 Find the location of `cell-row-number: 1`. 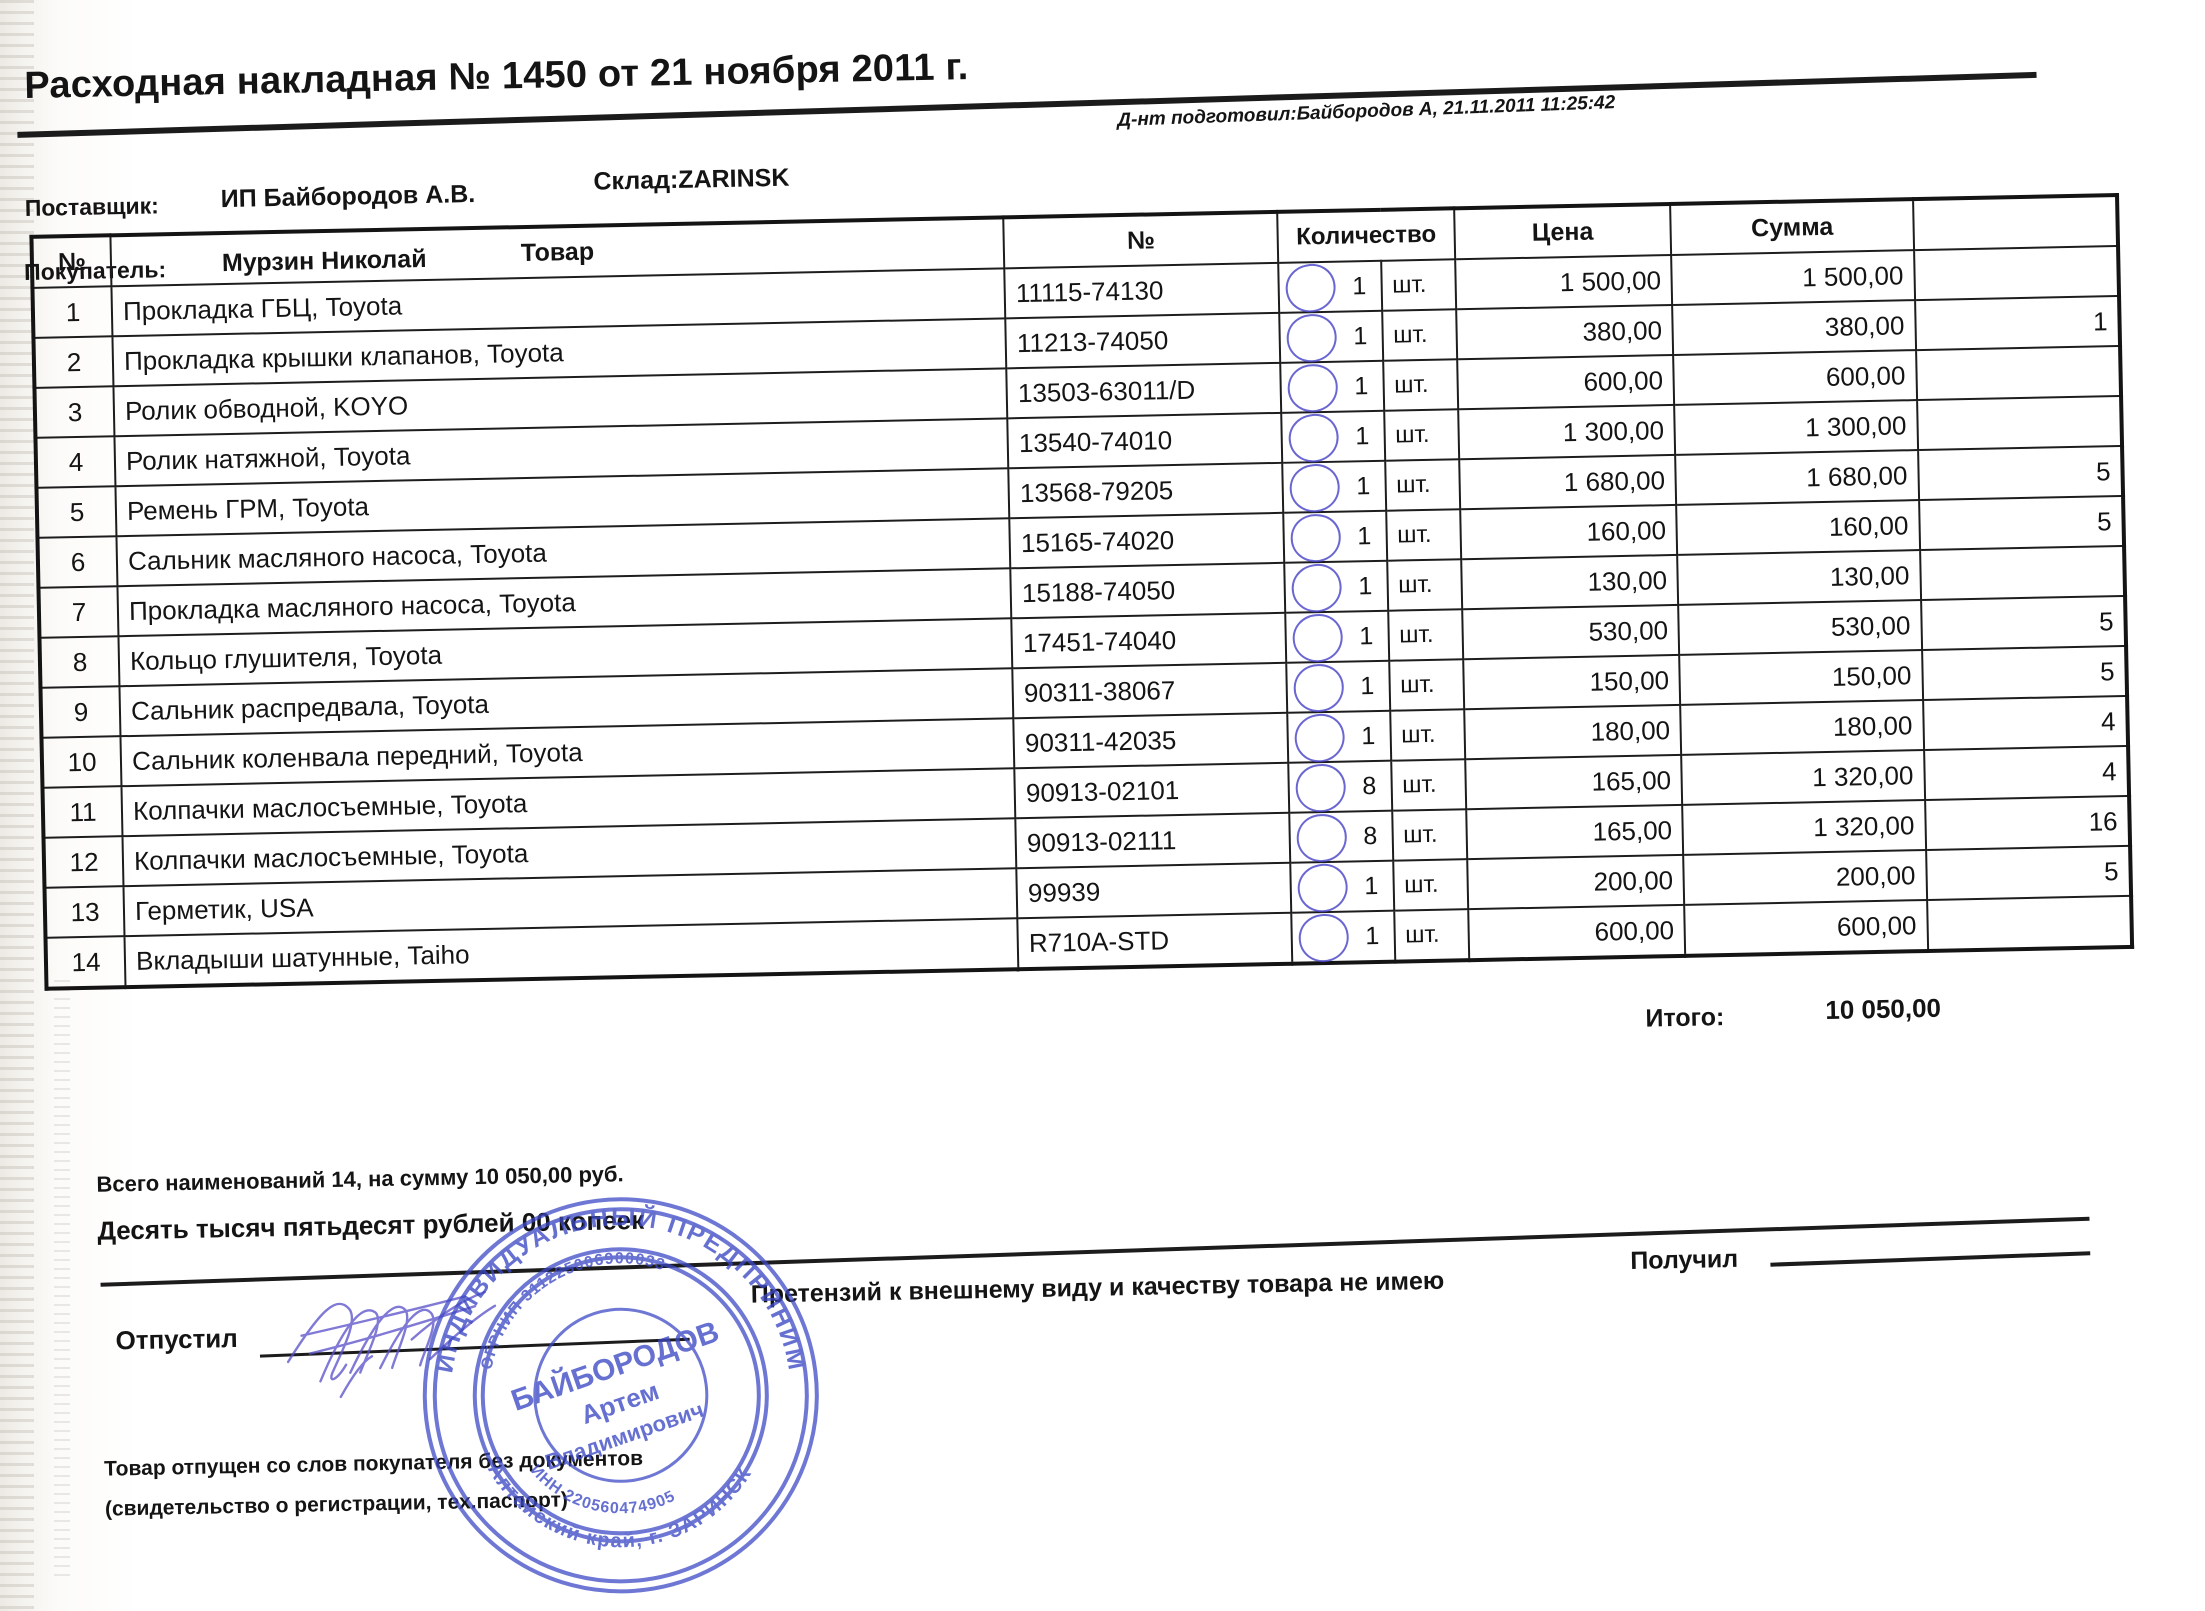

cell-row-number: 1 is located at coordinates (72, 312).